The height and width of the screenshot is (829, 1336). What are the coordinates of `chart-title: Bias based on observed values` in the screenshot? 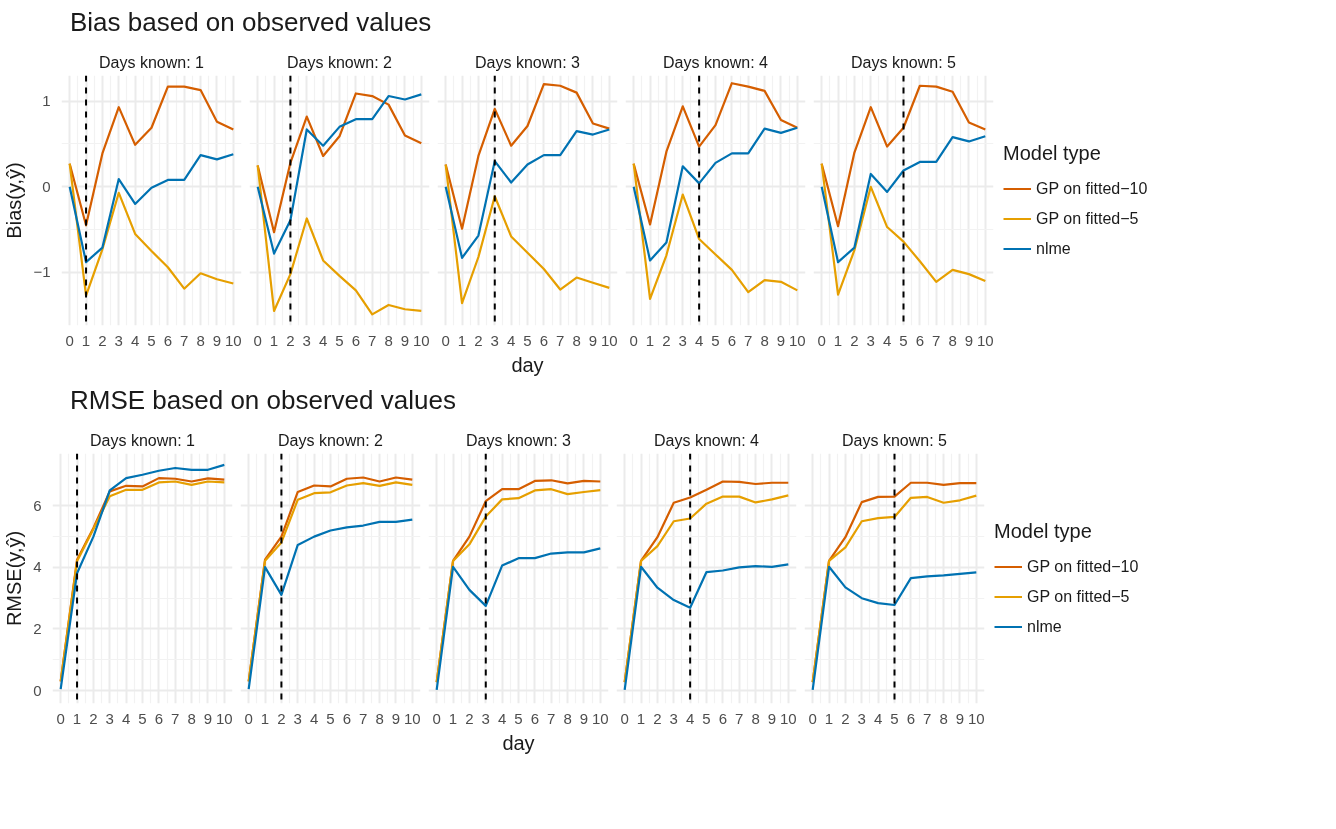 It's located at (251, 22).